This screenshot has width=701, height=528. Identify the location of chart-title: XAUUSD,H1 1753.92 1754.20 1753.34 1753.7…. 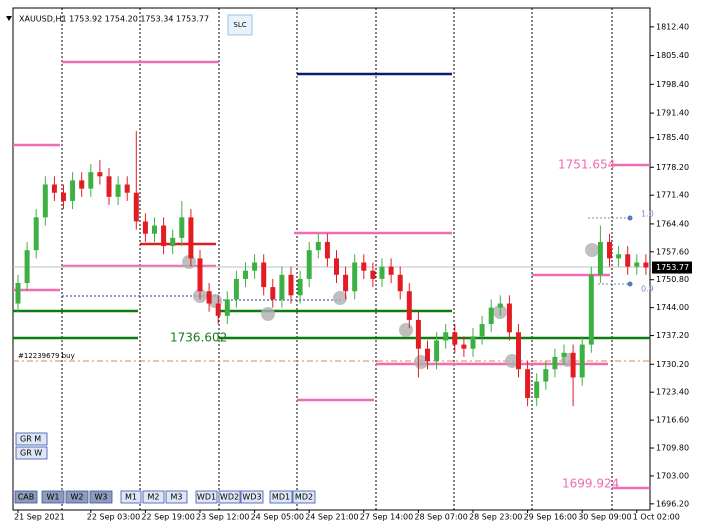
(114, 19).